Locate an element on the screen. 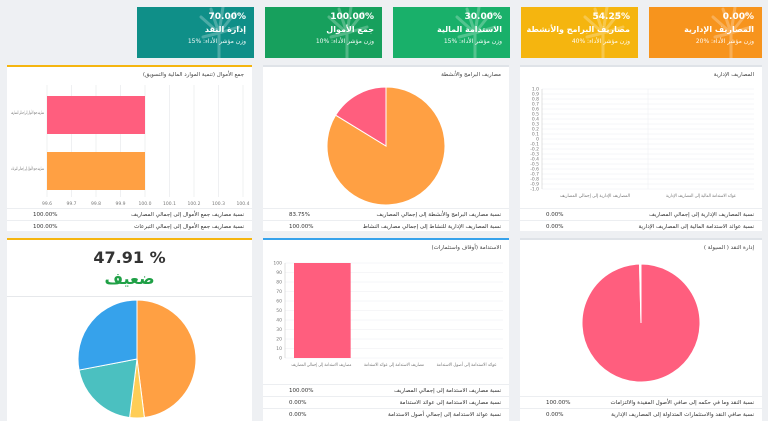 This screenshot has height=421, width=768. admin-y-tick: -1.0 is located at coordinates (534, 190).